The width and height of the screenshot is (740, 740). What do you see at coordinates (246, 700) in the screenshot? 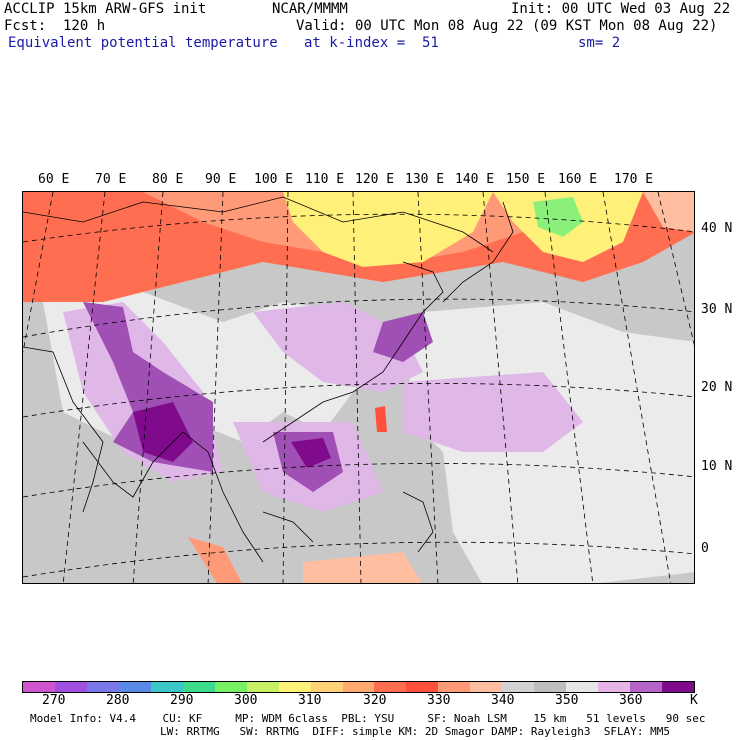
I see `colorbar-tick-label: 300` at bounding box center [246, 700].